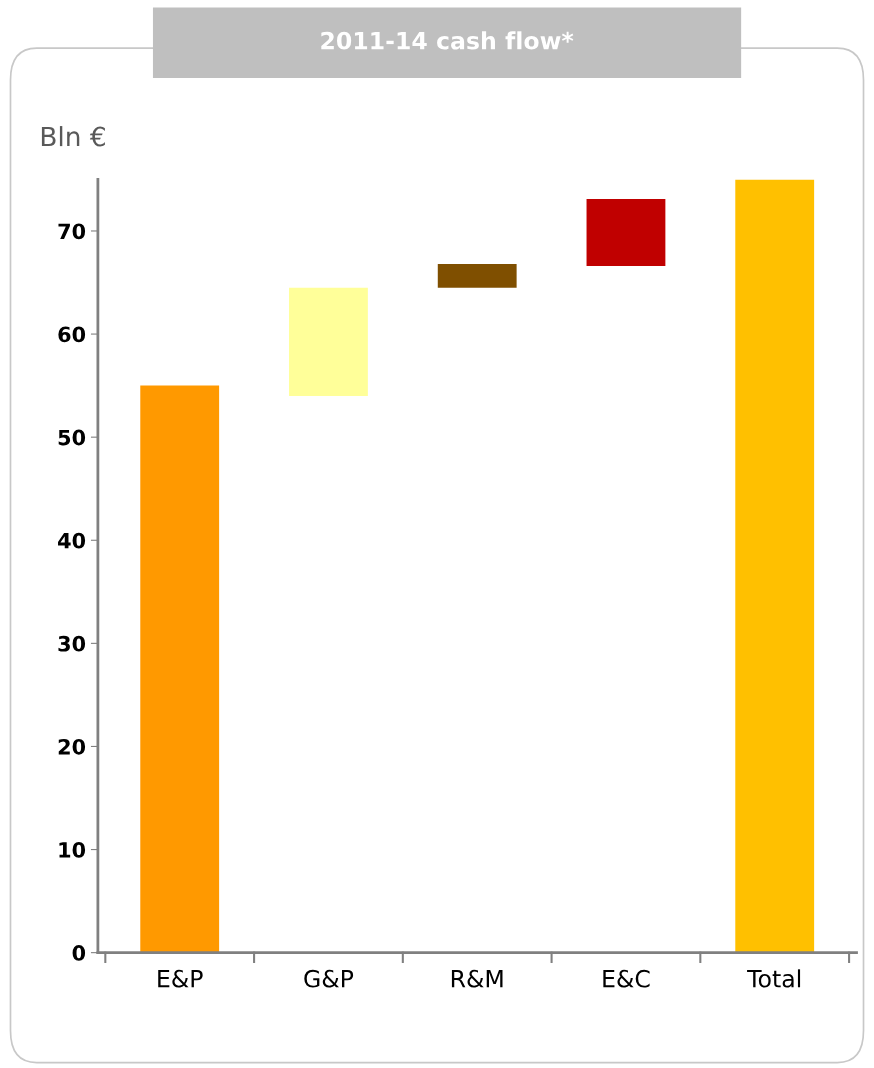 This screenshot has width=874, height=1068. What do you see at coordinates (180, 978) in the screenshot?
I see `x-tick-label: E&P` at bounding box center [180, 978].